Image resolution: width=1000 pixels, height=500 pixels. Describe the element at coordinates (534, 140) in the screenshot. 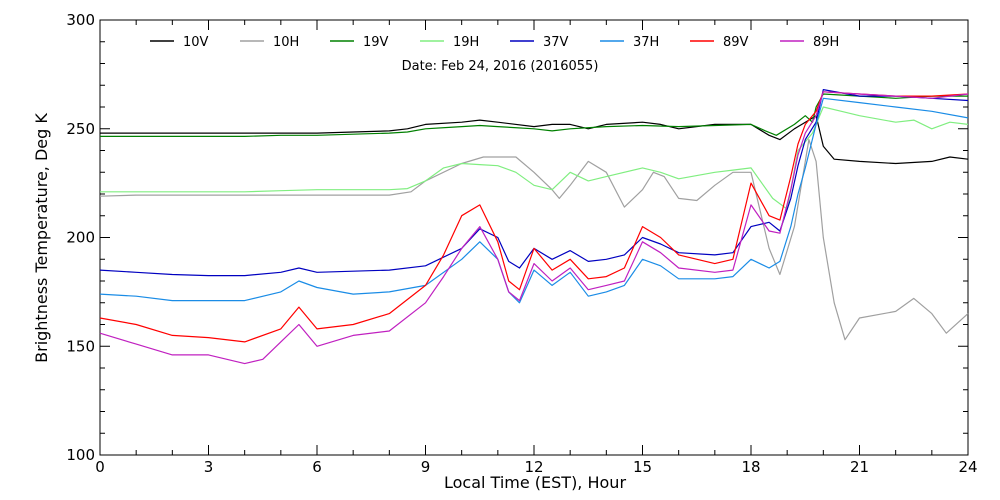

I see `series-line-10v` at that location.